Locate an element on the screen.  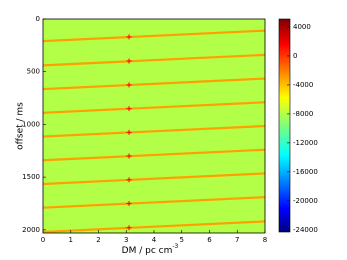
x-axis-label: DM / pc cm-3 is located at coordinates (150, 249).